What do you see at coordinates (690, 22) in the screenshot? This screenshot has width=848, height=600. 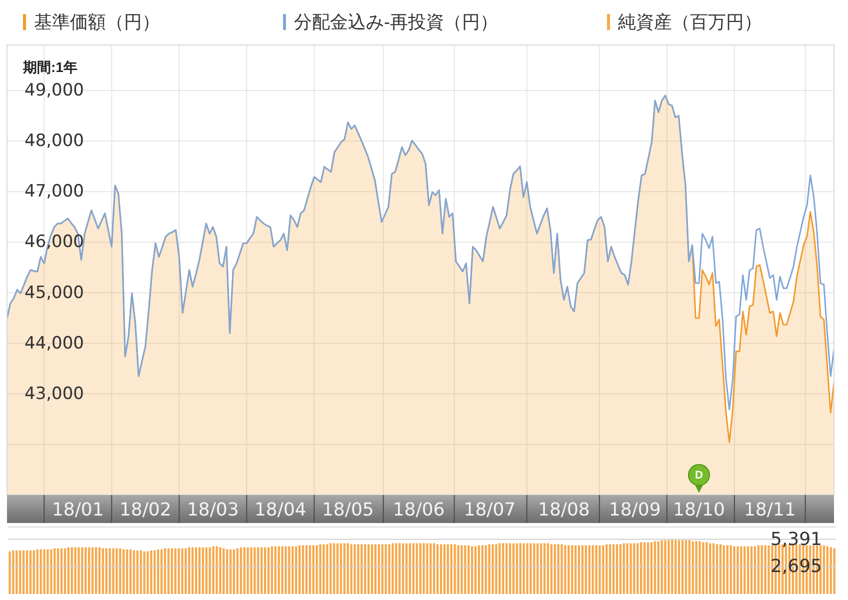 I see `legend-label: 純資産（百万円）` at bounding box center [690, 22].